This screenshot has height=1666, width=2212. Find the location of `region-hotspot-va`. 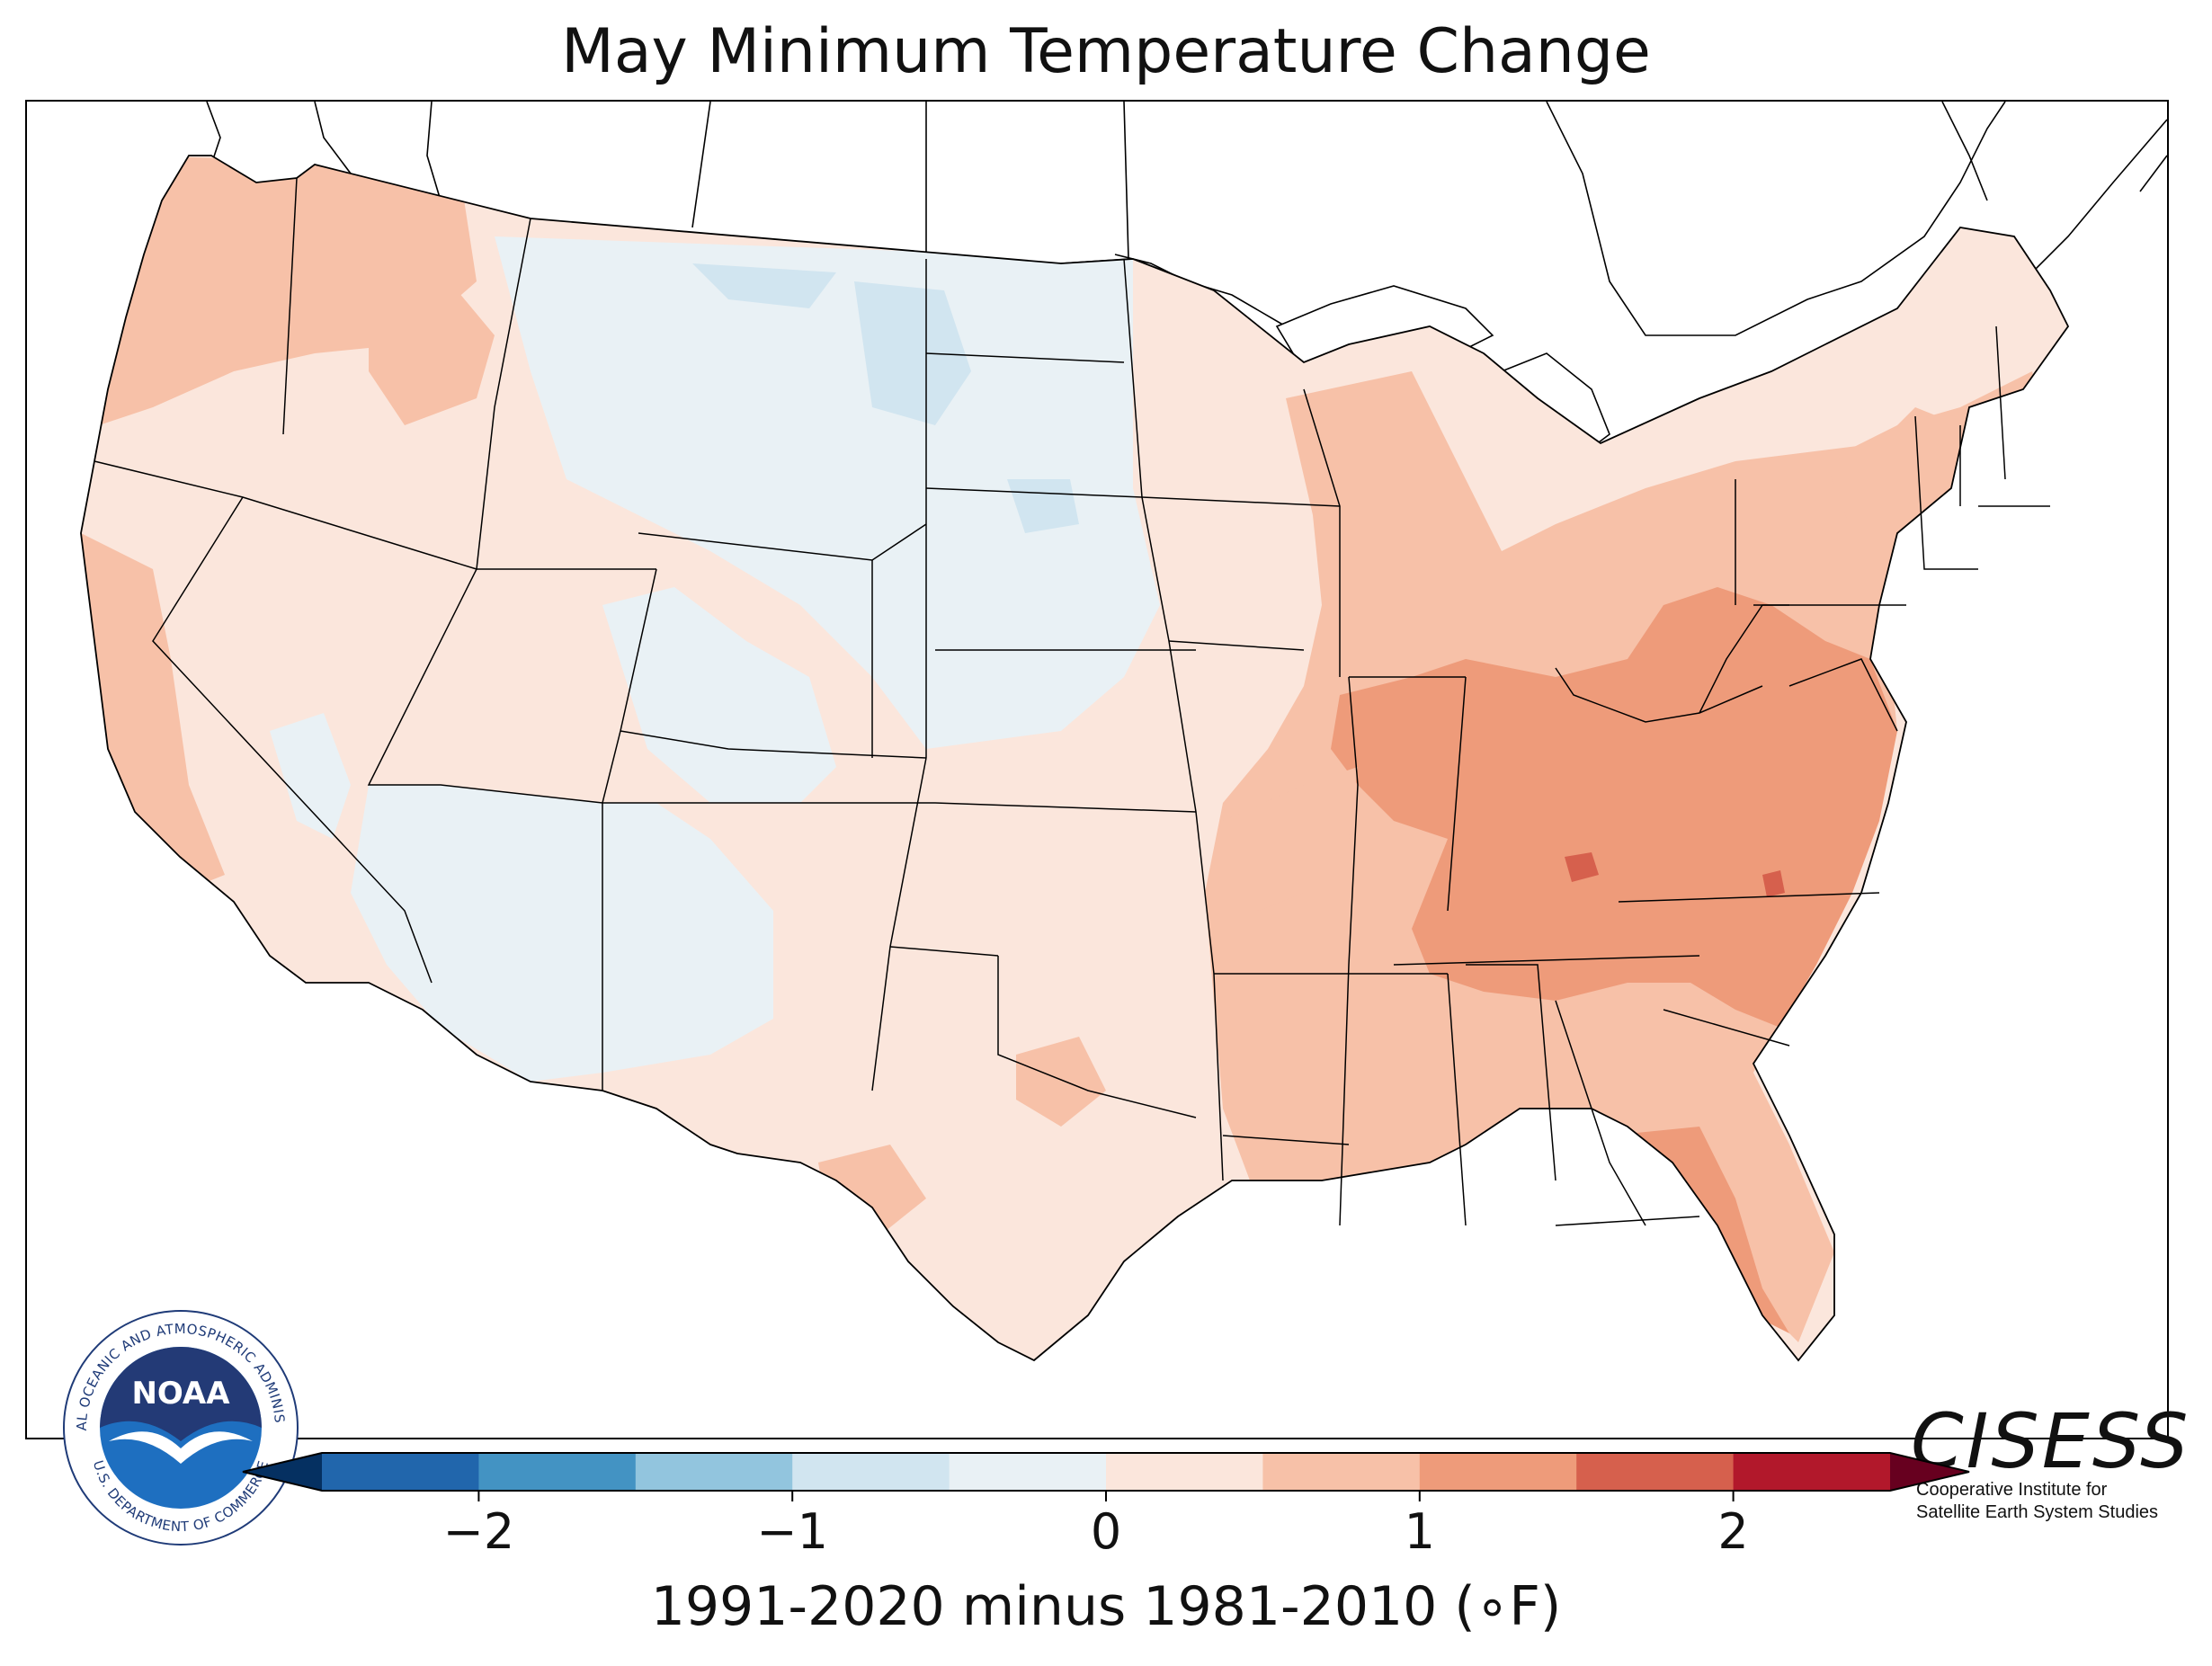

region-hotspot-va is located at coordinates (1773, 884).